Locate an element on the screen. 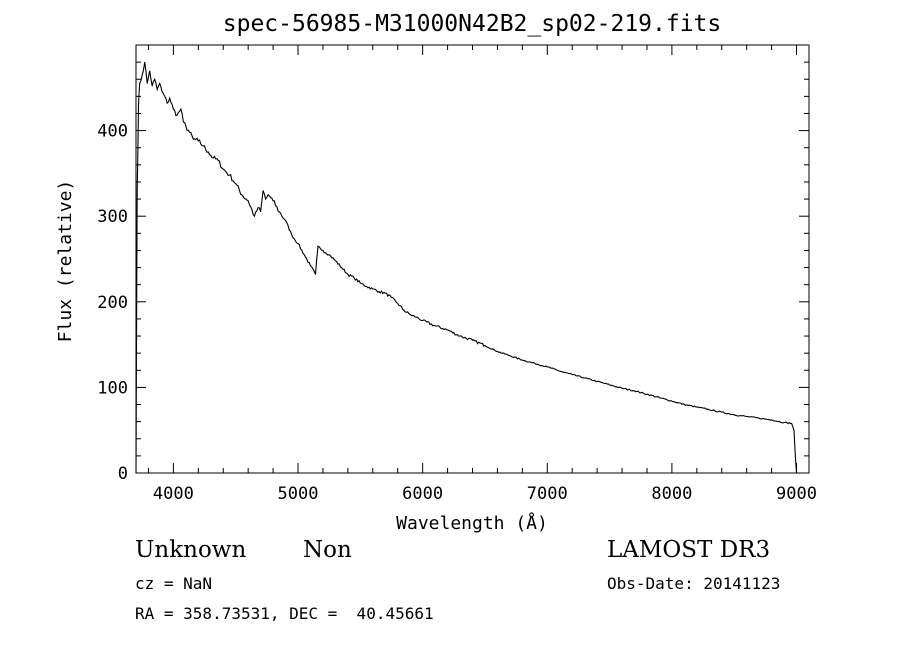 This screenshot has width=900, height=649. y-tick-label: 400 is located at coordinates (112, 132).